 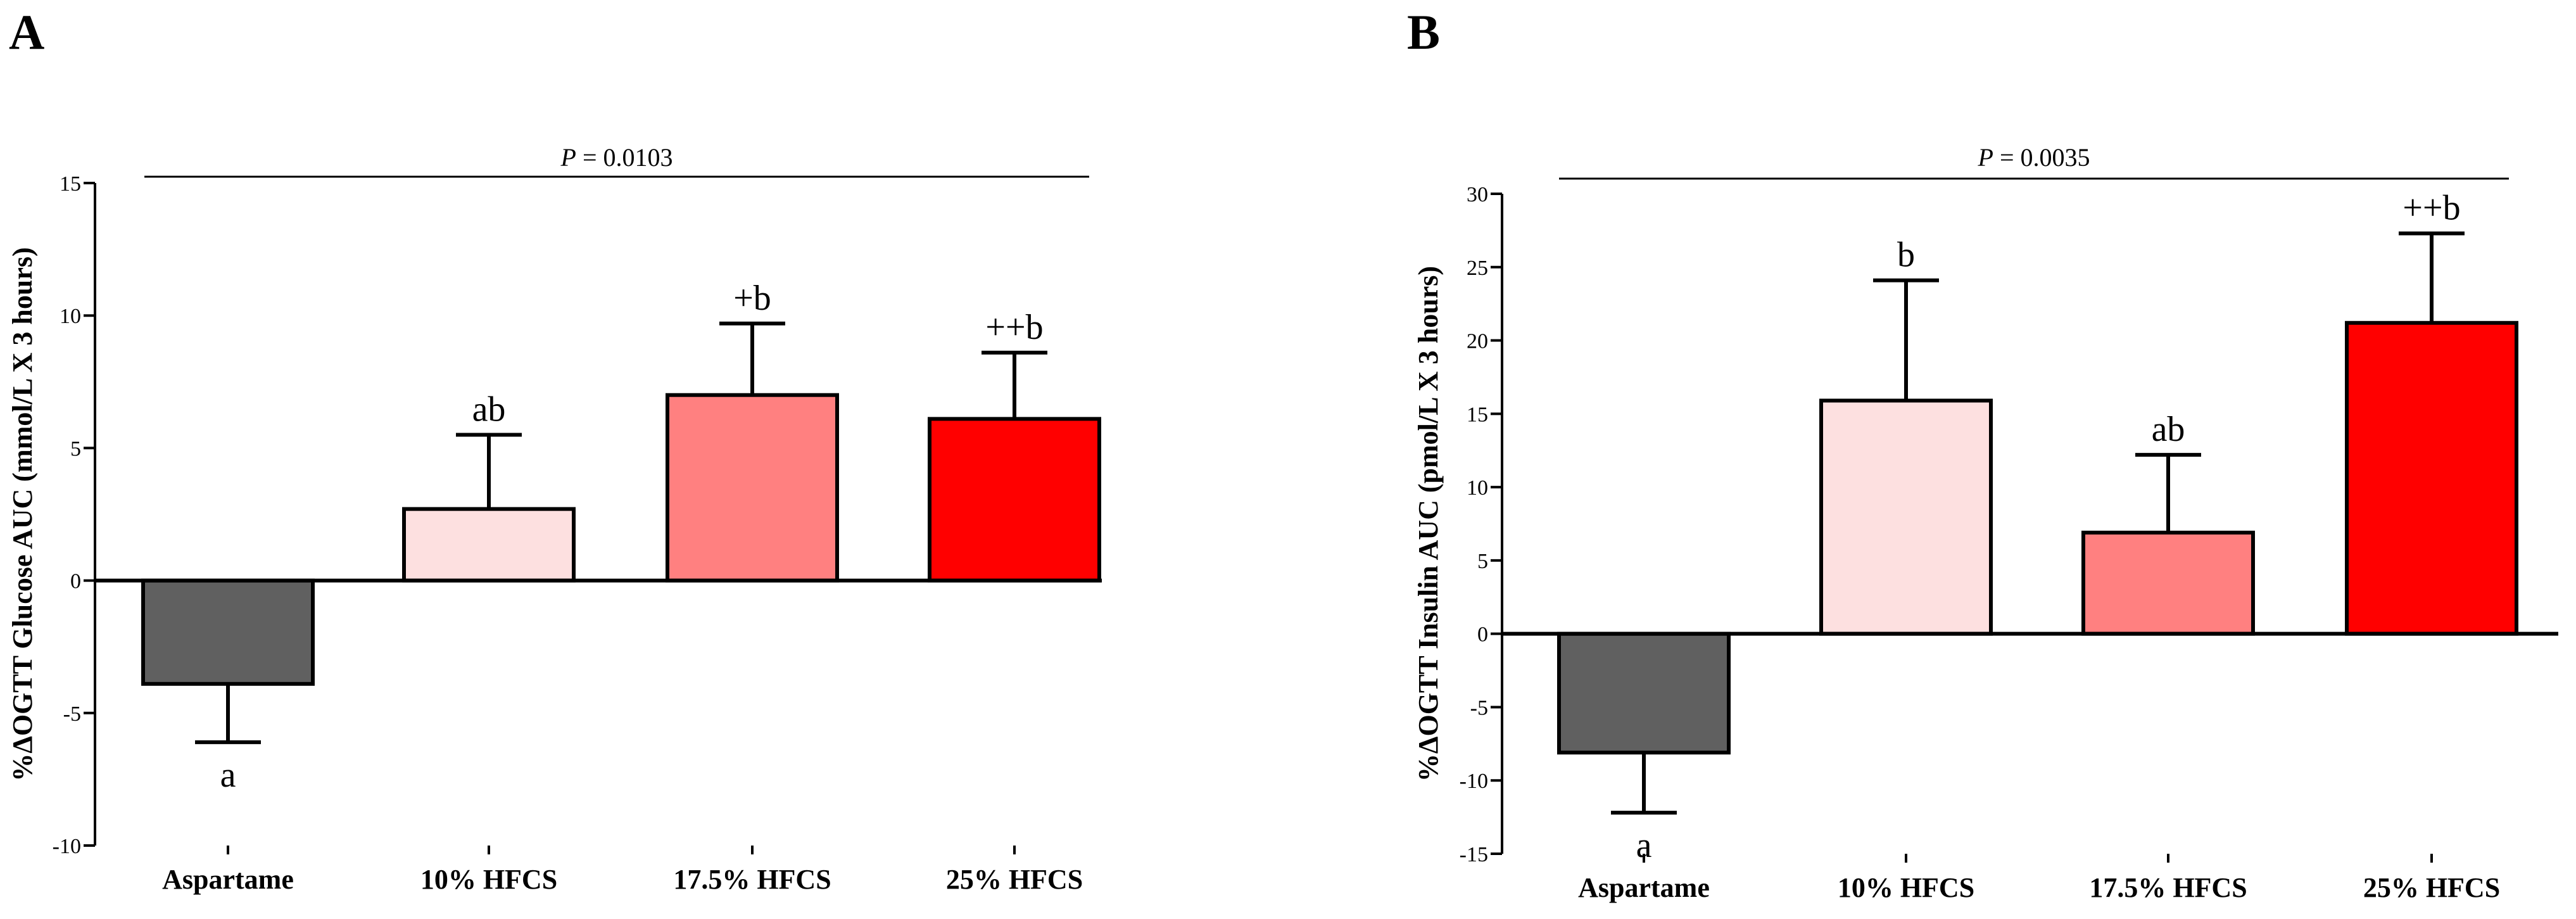 What do you see at coordinates (2041, 157) in the screenshot?
I see `p-value-text: = 0.0035` at bounding box center [2041, 157].